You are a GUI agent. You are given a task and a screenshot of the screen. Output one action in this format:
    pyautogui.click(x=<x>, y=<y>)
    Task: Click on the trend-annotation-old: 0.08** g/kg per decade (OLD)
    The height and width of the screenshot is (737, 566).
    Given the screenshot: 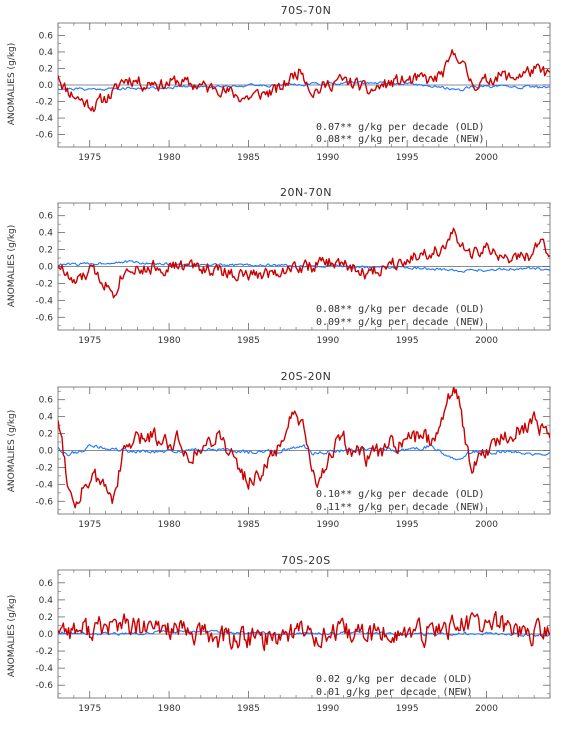 What is the action you would take?
    pyautogui.click(x=400, y=309)
    